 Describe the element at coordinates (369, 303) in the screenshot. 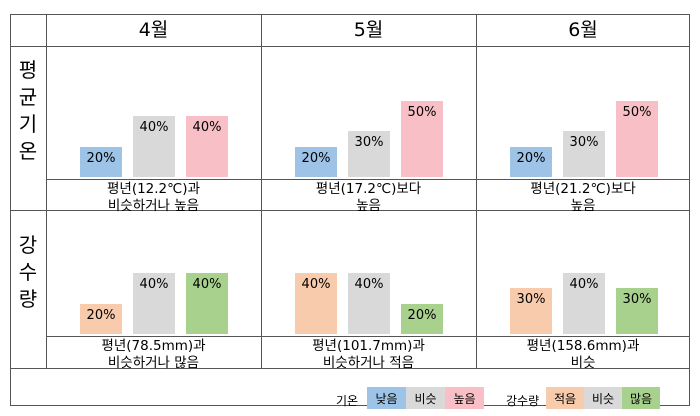

I see `bar-precipitation-2-비슷: 40%` at that location.